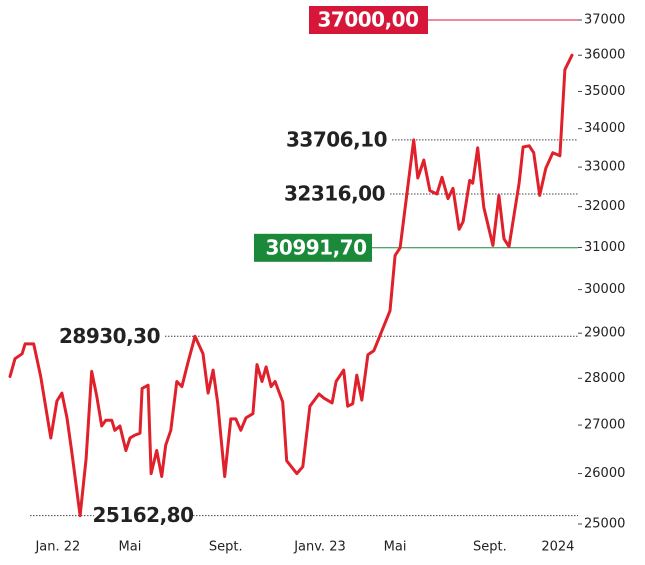 This screenshot has height=565, width=645. What do you see at coordinates (604, 55) in the screenshot?
I see `y-tick-label: 36000` at bounding box center [604, 55].